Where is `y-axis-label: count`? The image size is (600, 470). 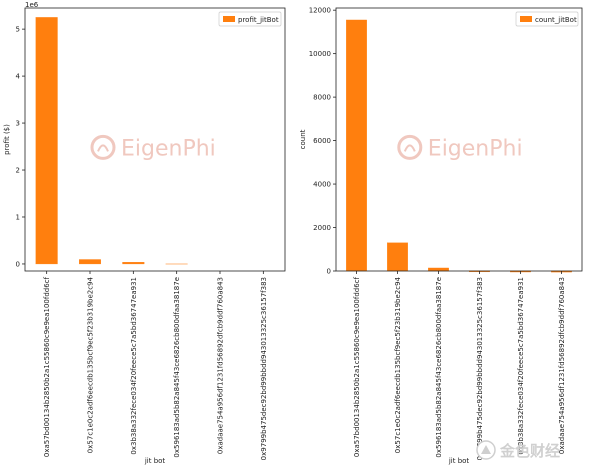
y-axis-label: count is located at coordinates (303, 139).